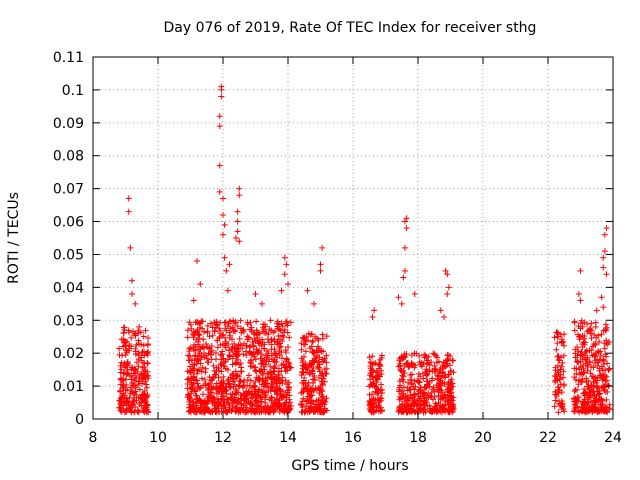 The image size is (640, 480). I want to click on y-tick-label: 0.07, so click(68, 190).